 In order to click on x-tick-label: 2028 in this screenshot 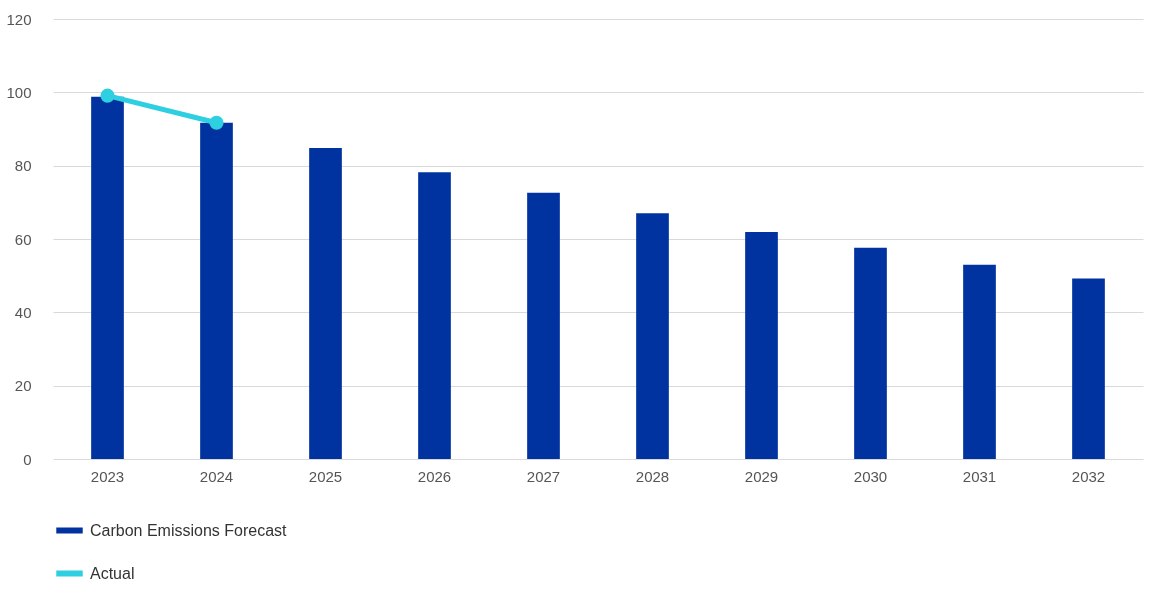, I will do `click(652, 476)`.